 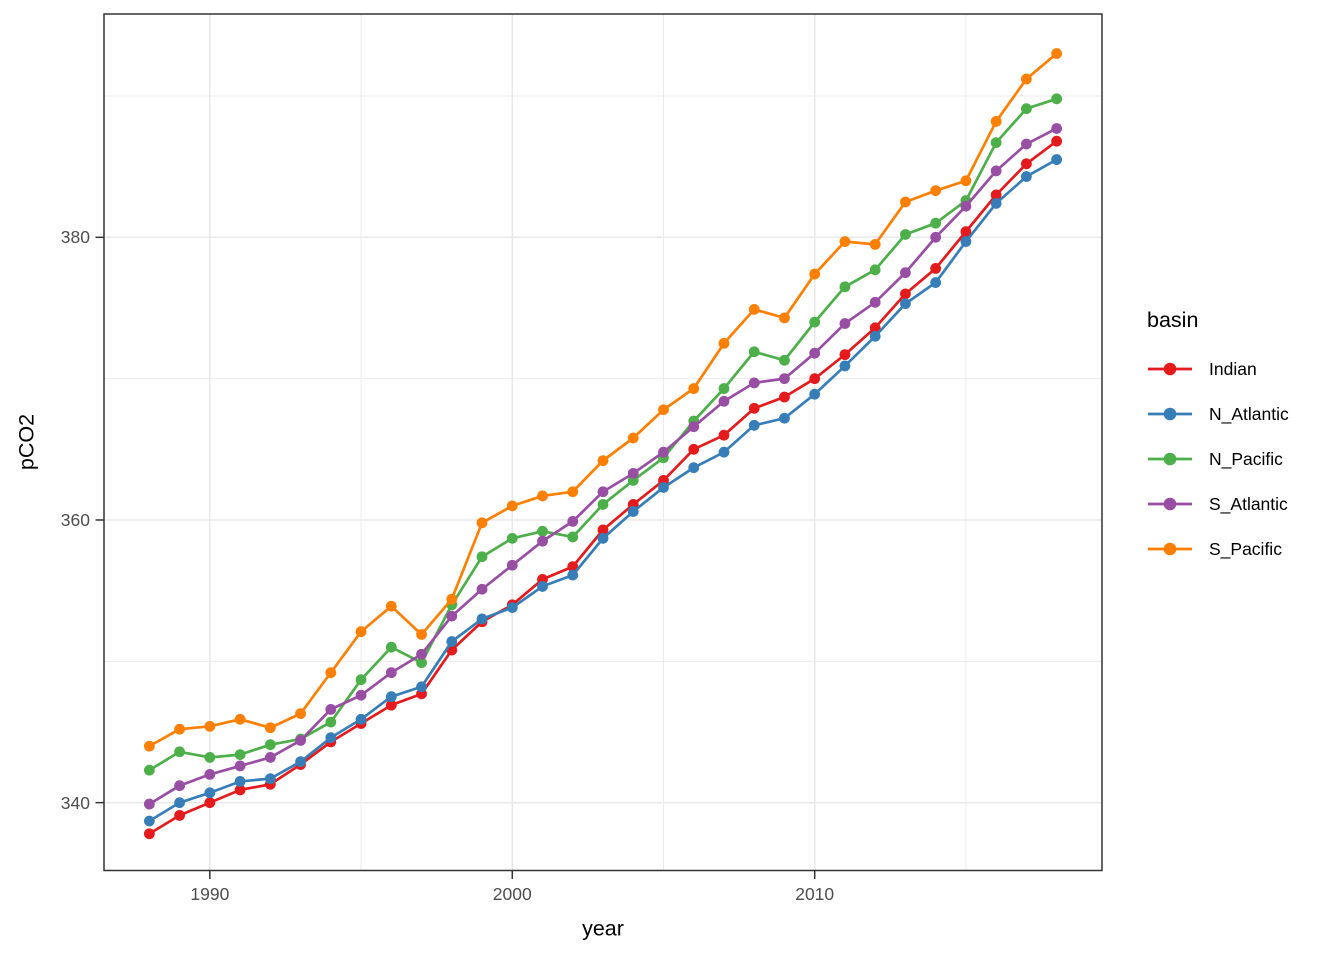 I want to click on legend-label: Indian, so click(x=1233, y=368).